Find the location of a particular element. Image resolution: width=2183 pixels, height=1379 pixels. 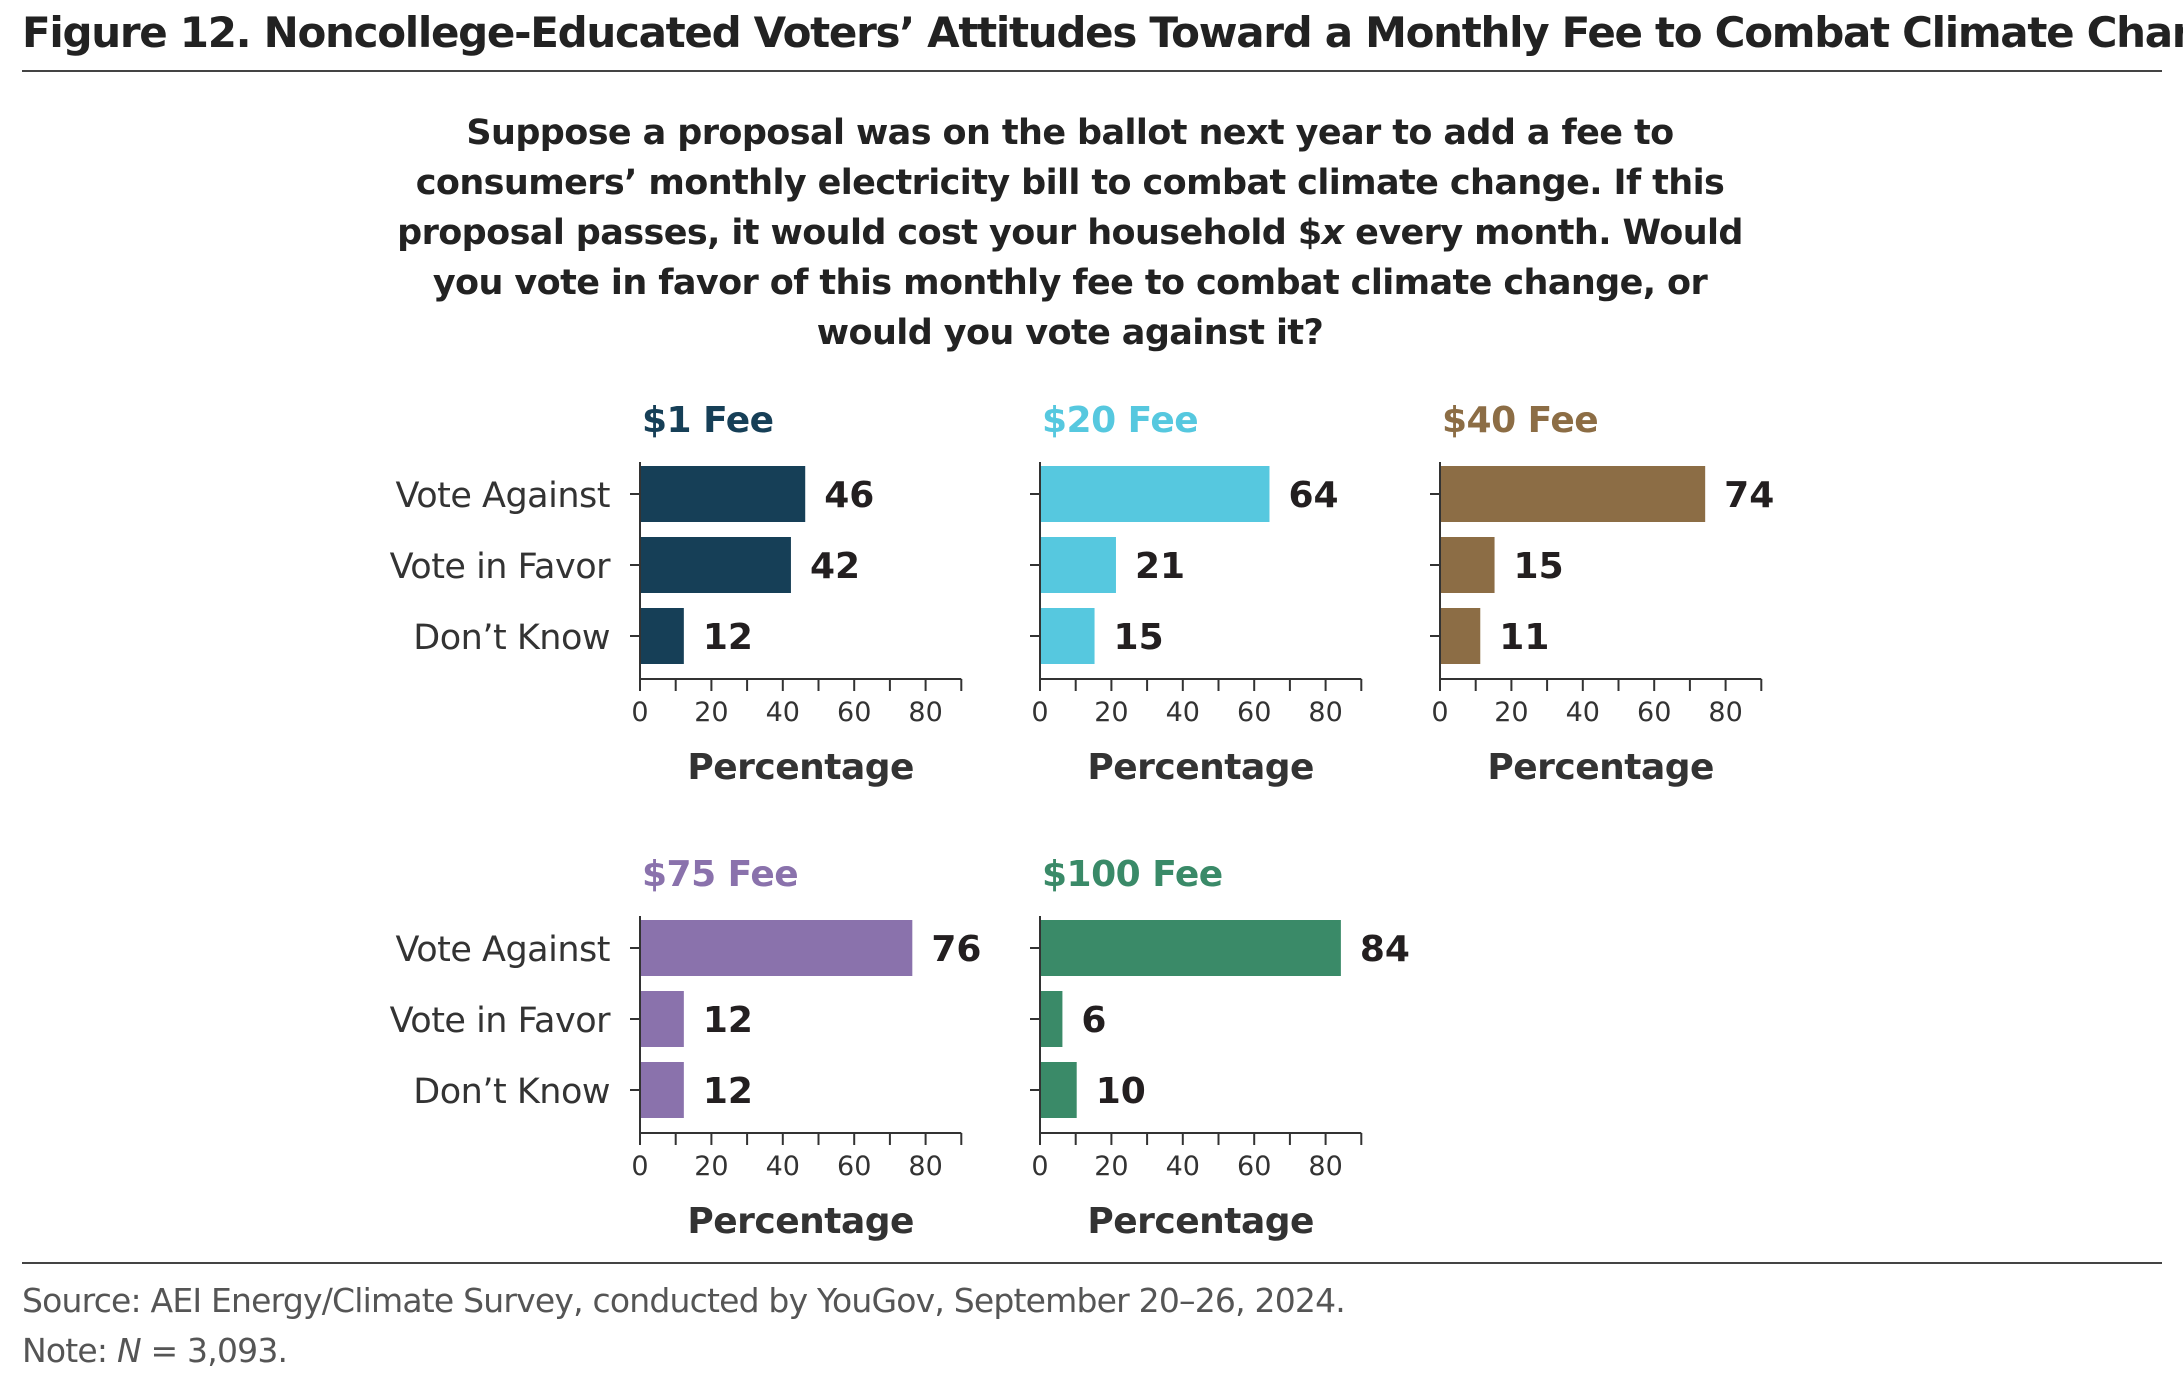

data-label: 64 is located at coordinates (1313, 495).